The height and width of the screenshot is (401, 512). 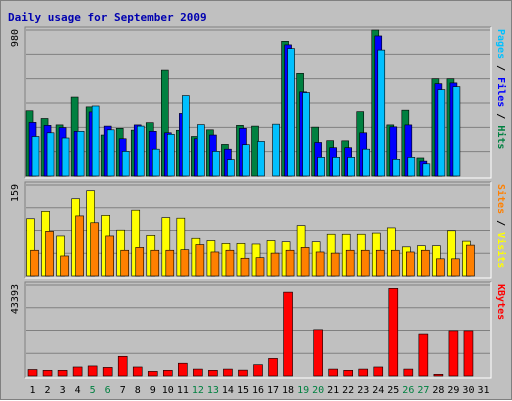 What do you see at coordinates (107, 17) in the screenshot?
I see `chart-title: Daily usage for September 2009` at bounding box center [107, 17].